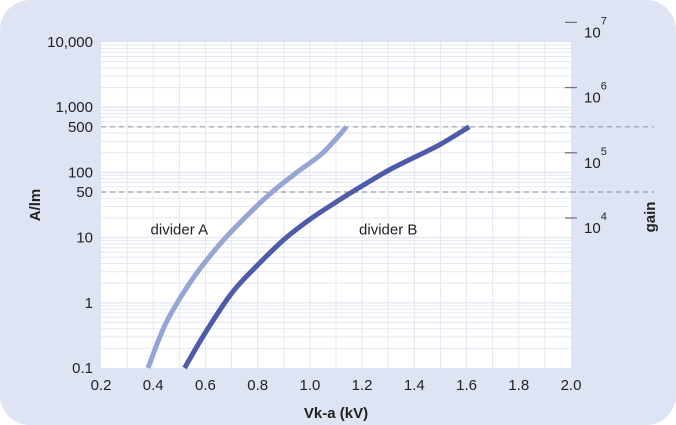 The height and width of the screenshot is (425, 676). What do you see at coordinates (80, 127) in the screenshot?
I see `y-tick-label: 500` at bounding box center [80, 127].